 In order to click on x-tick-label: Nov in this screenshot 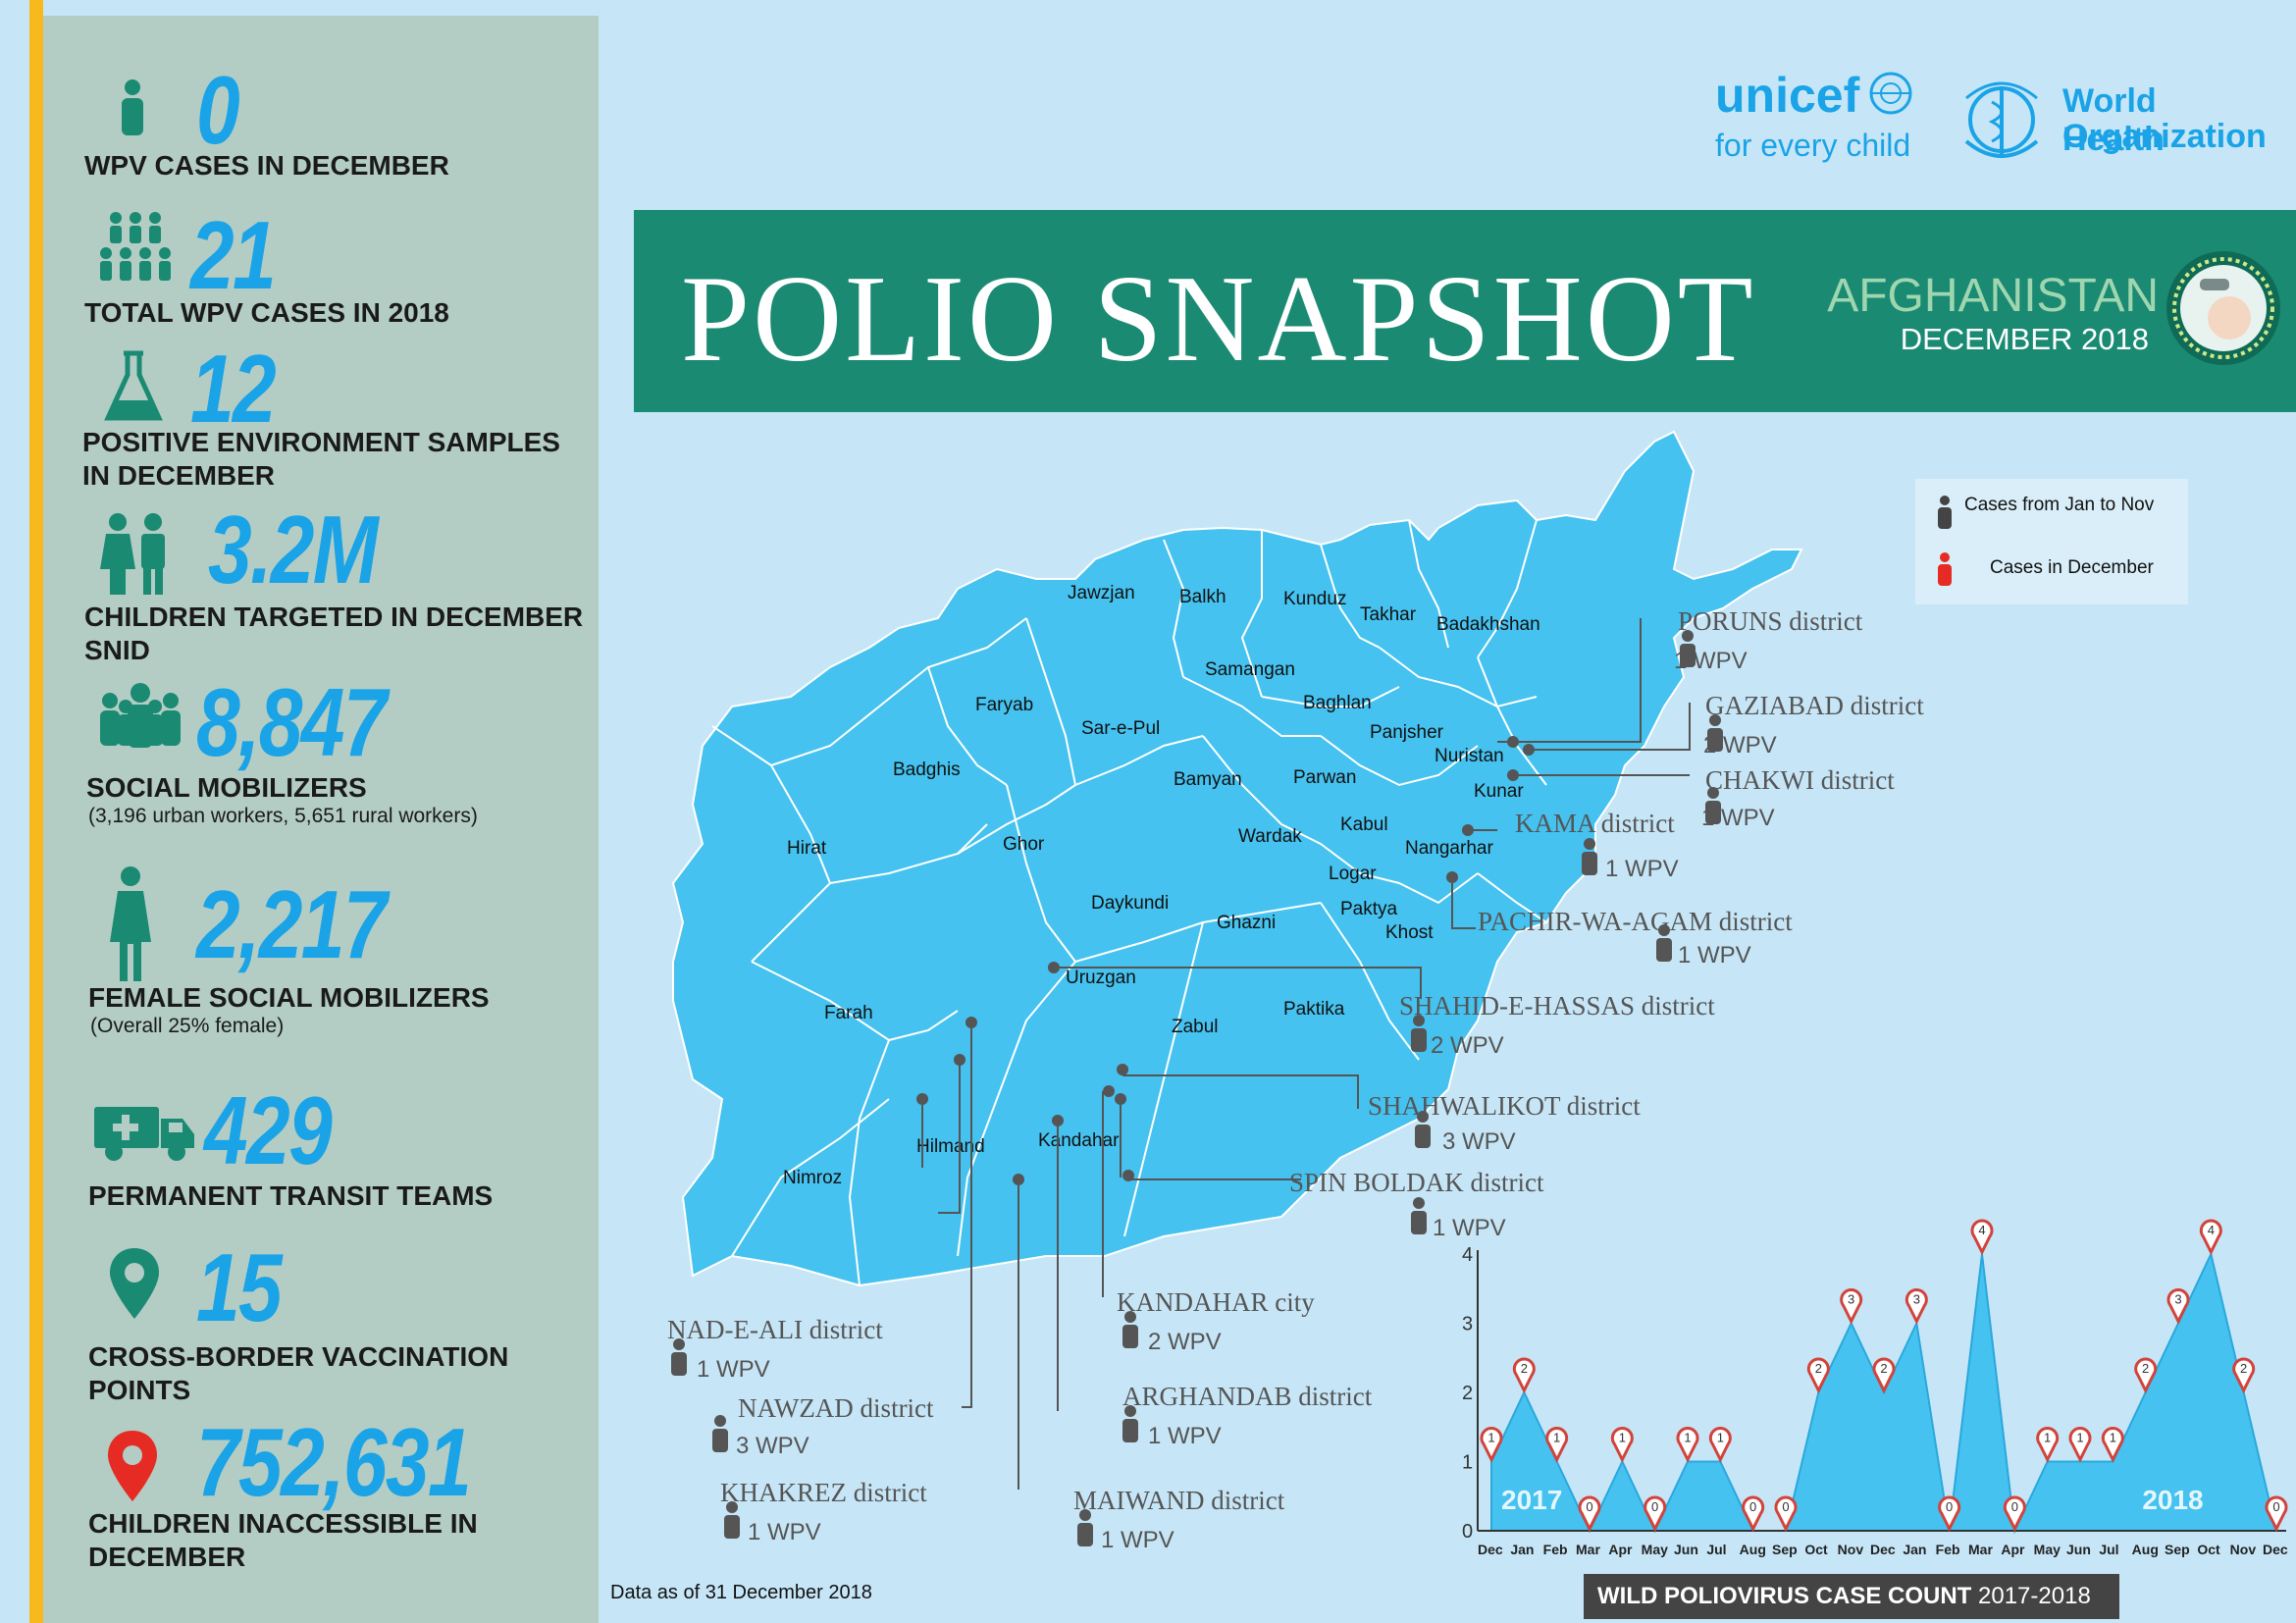, I will do `click(2243, 1549)`.